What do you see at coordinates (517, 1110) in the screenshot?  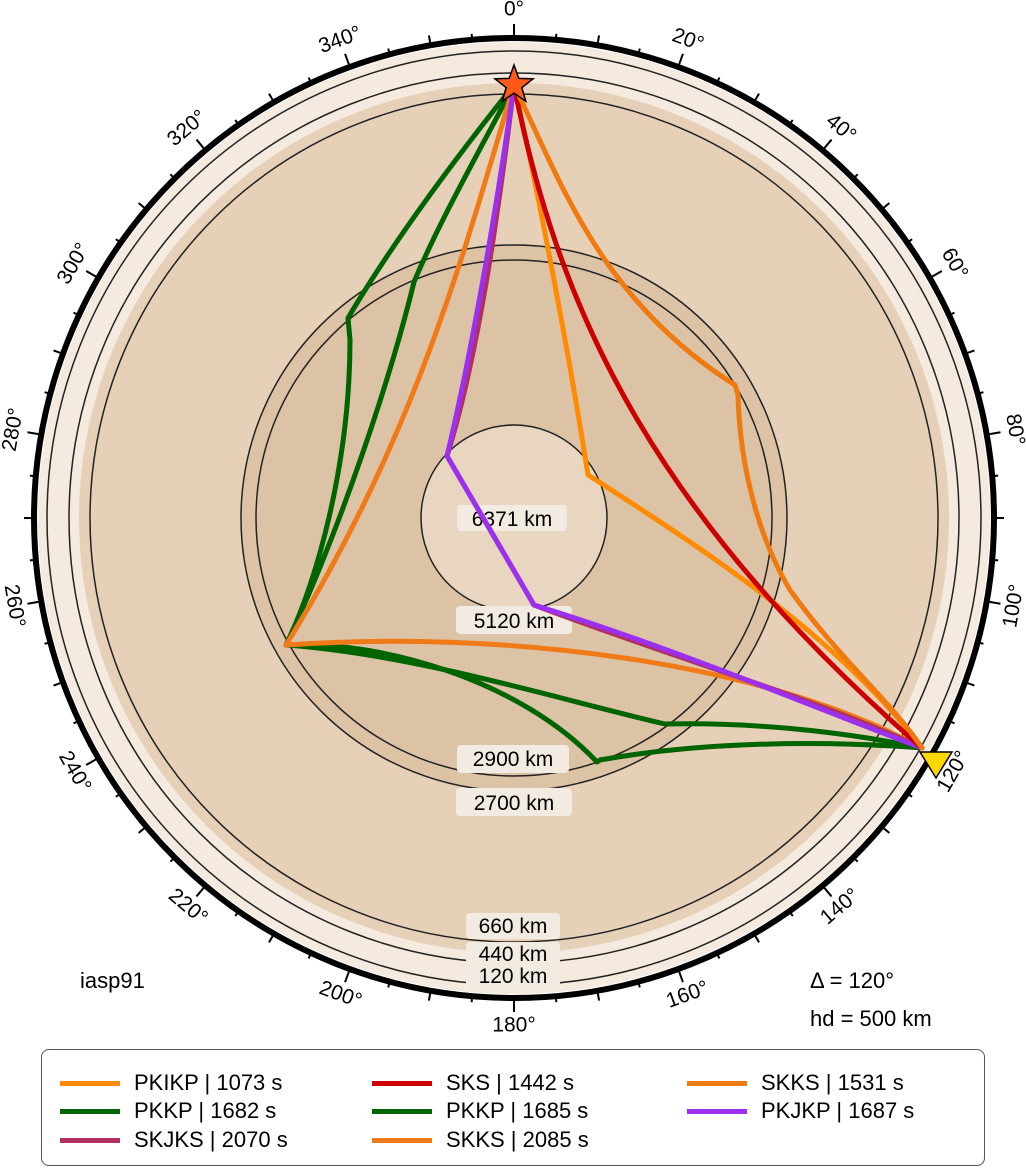 I see `legend-label: PKKP | 1685 s` at bounding box center [517, 1110].